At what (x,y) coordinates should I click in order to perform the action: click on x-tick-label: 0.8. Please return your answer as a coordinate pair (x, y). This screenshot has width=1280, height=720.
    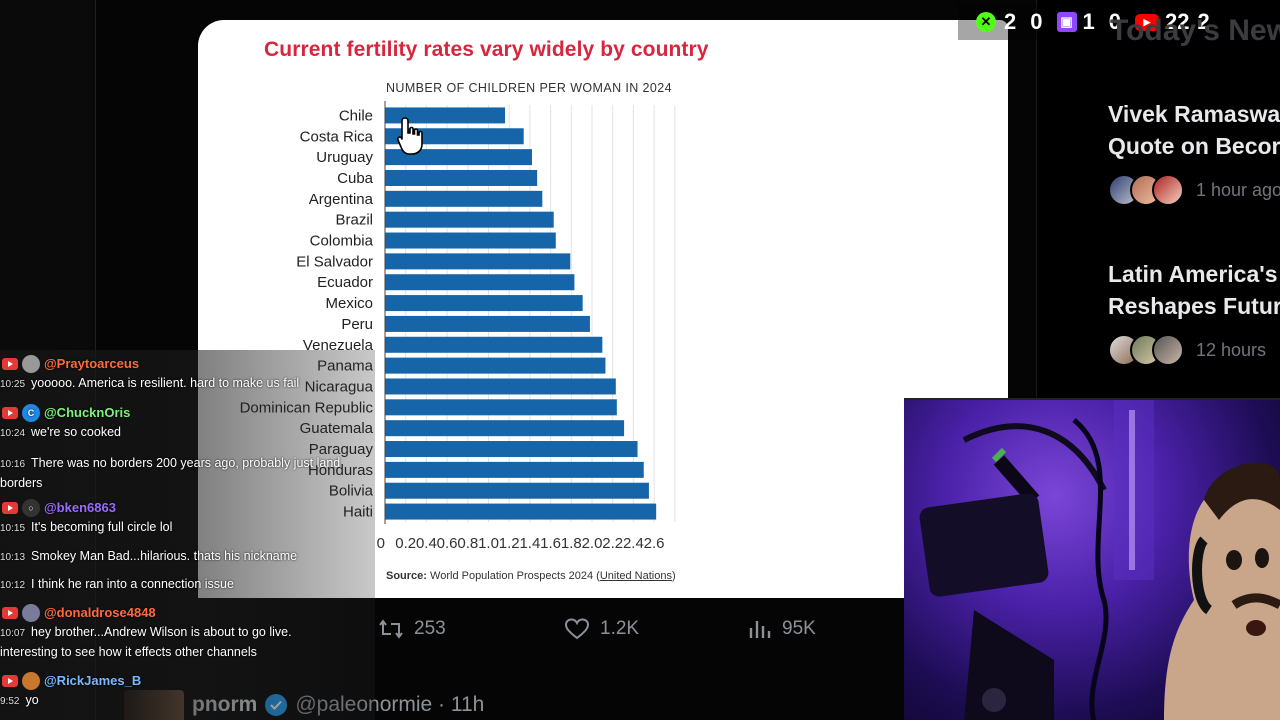
    Looking at the image, I should click on (467, 543).